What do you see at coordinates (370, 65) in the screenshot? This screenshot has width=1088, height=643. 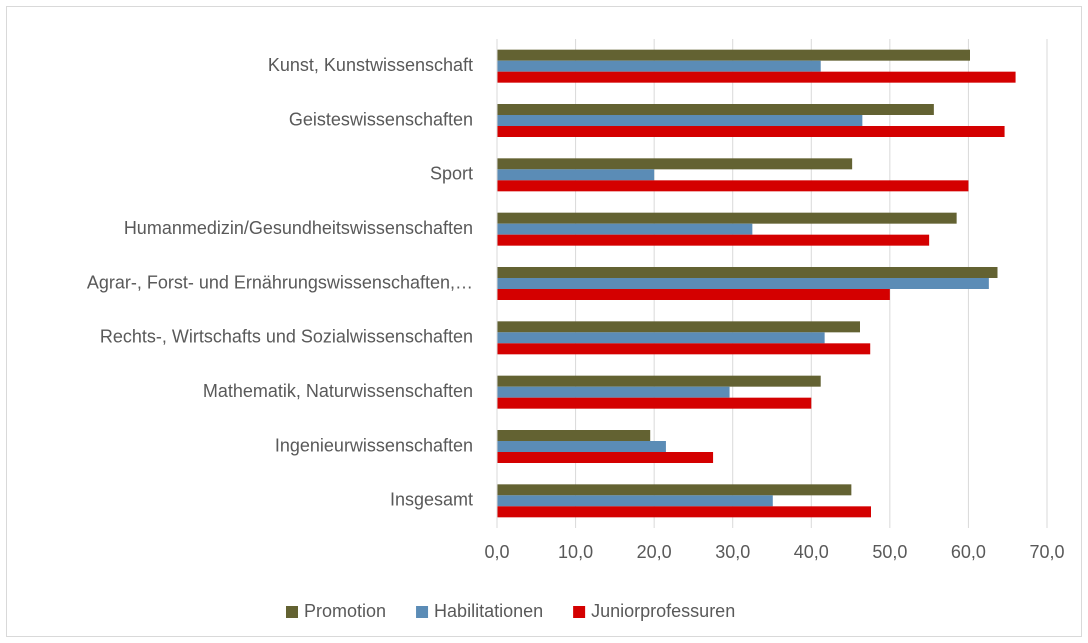 I see `y-tick-label: Kunst, Kunstwissenschaft` at bounding box center [370, 65].